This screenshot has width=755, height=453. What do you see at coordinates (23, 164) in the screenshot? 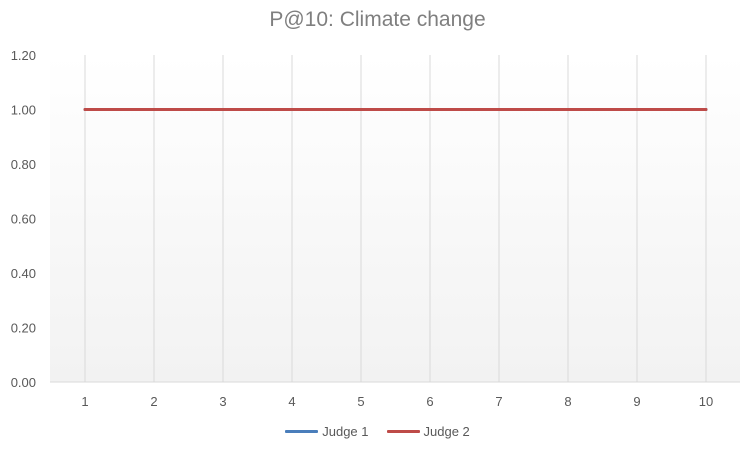
I see `y-tick-label: 0.80` at bounding box center [23, 164].